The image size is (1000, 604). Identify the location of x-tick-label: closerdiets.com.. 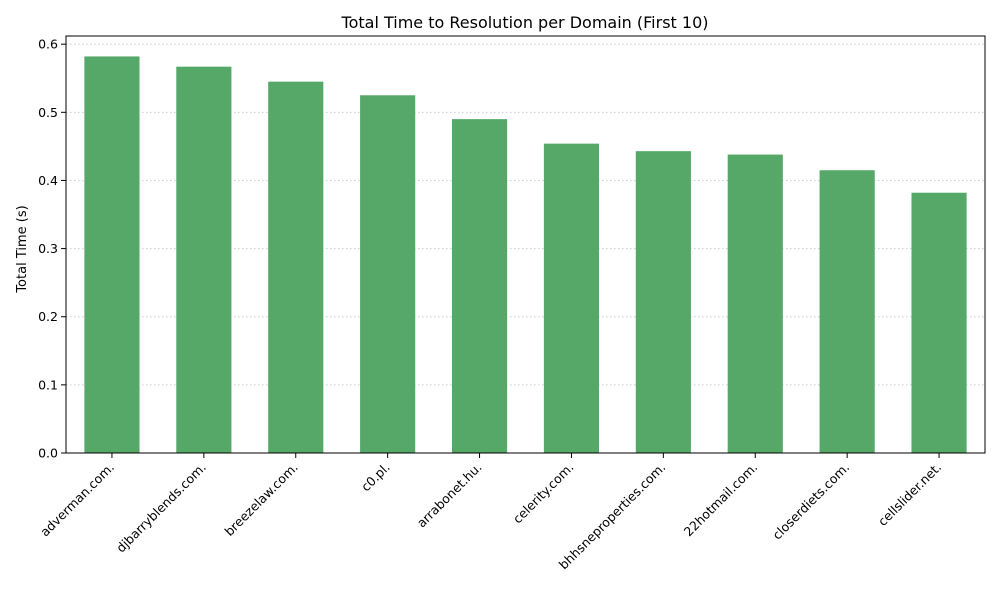
(810, 501).